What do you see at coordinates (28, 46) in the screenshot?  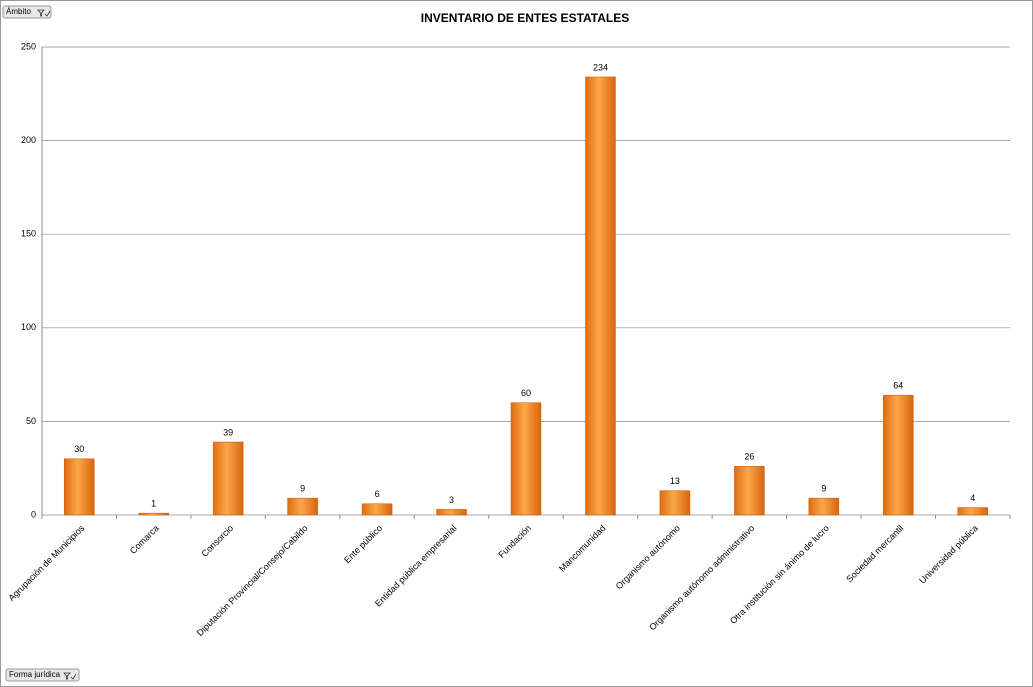 I see `y-tick-label: 250` at bounding box center [28, 46].